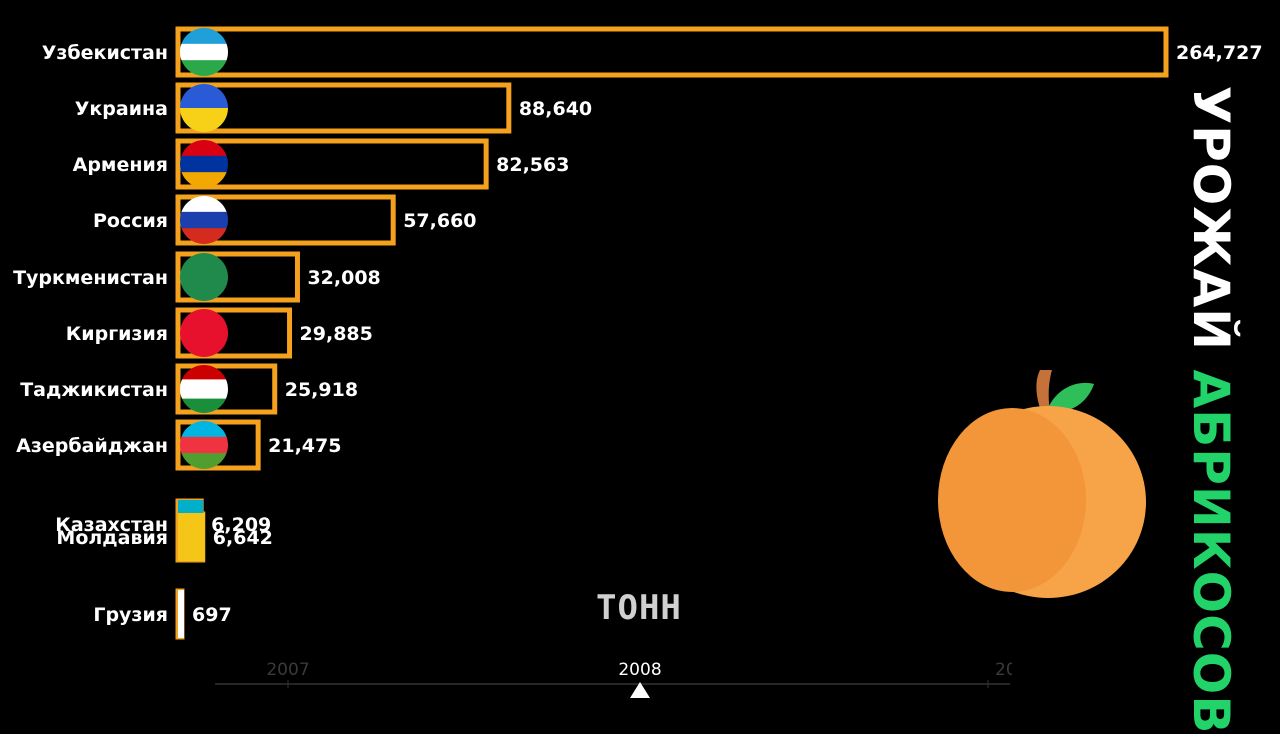 Image resolution: width=1280 pixels, height=734 pixels. I want to click on category-label: Туркменистан, so click(90, 278).